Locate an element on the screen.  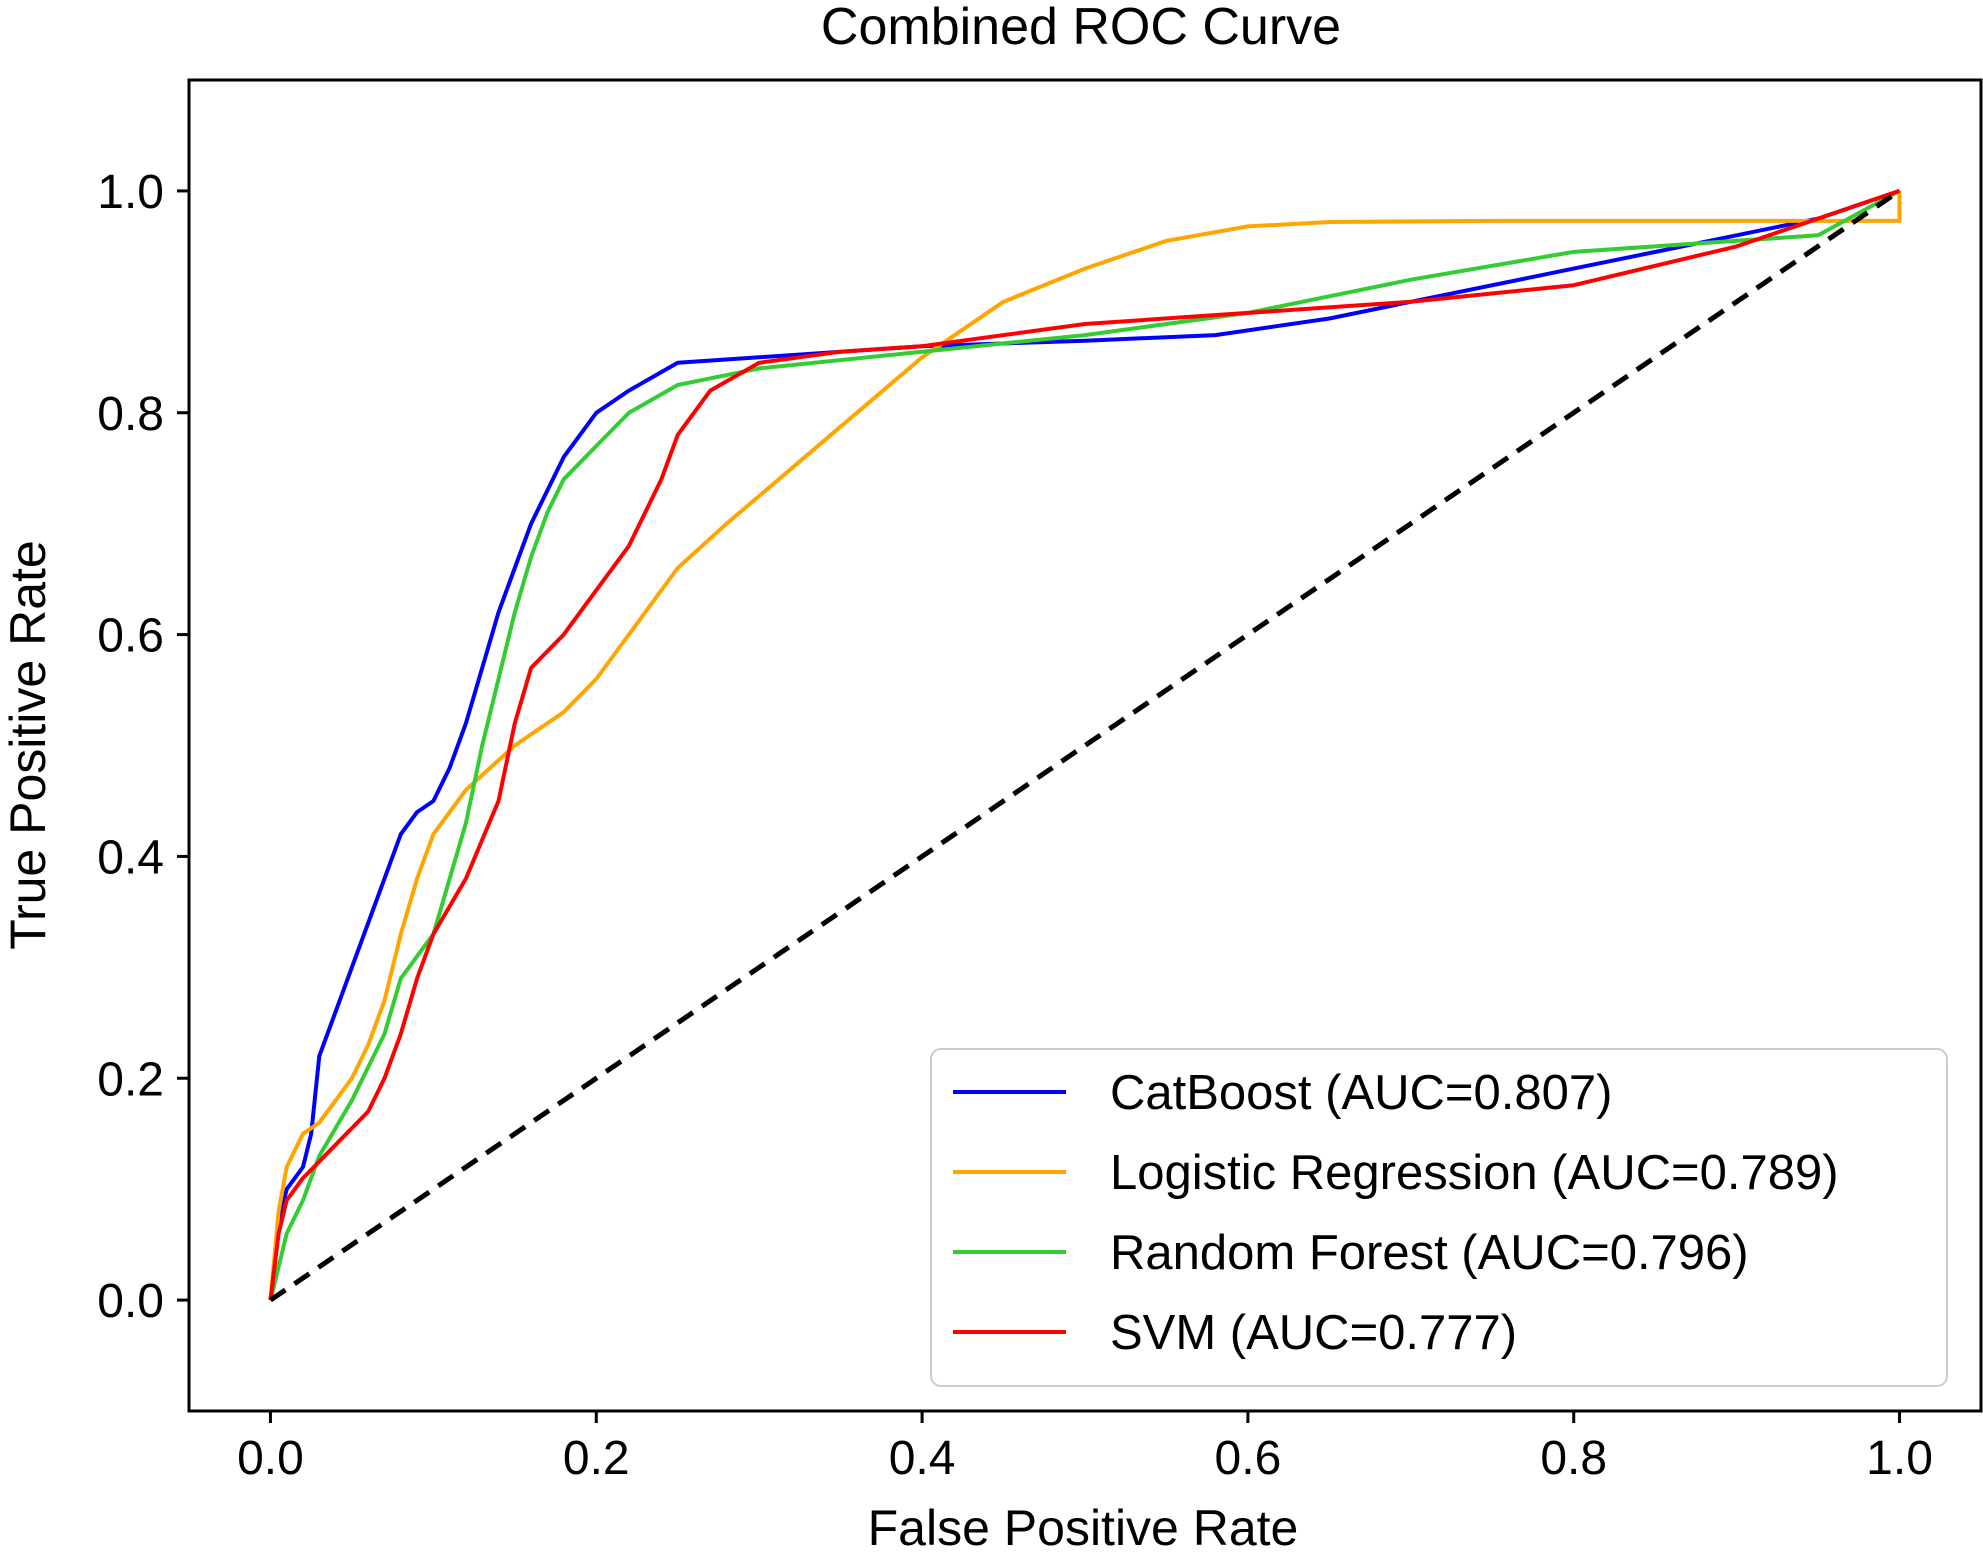
x-tick-label: 1.0 is located at coordinates (1899, 1458).